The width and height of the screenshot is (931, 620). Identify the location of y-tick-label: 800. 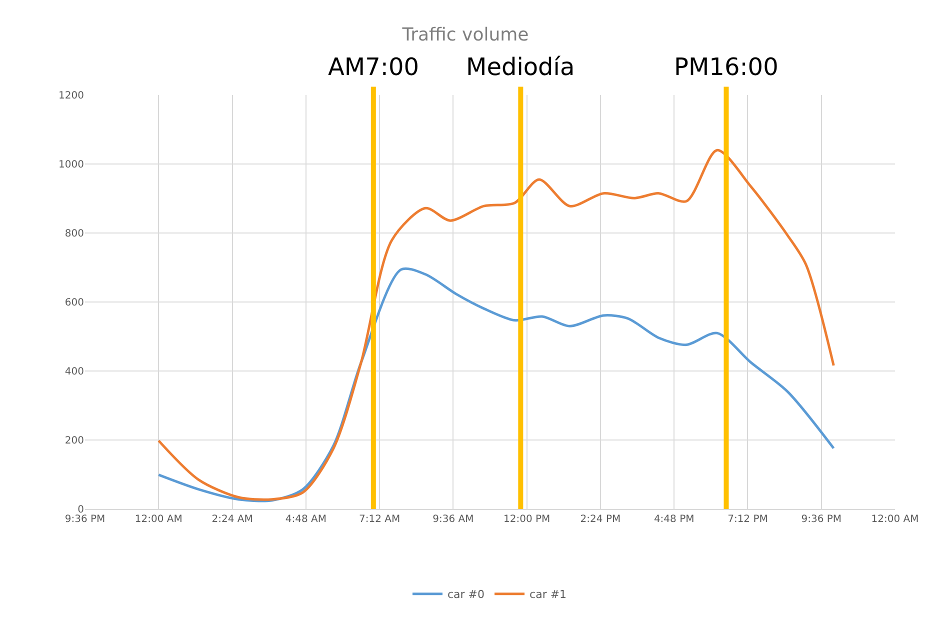
(74, 234).